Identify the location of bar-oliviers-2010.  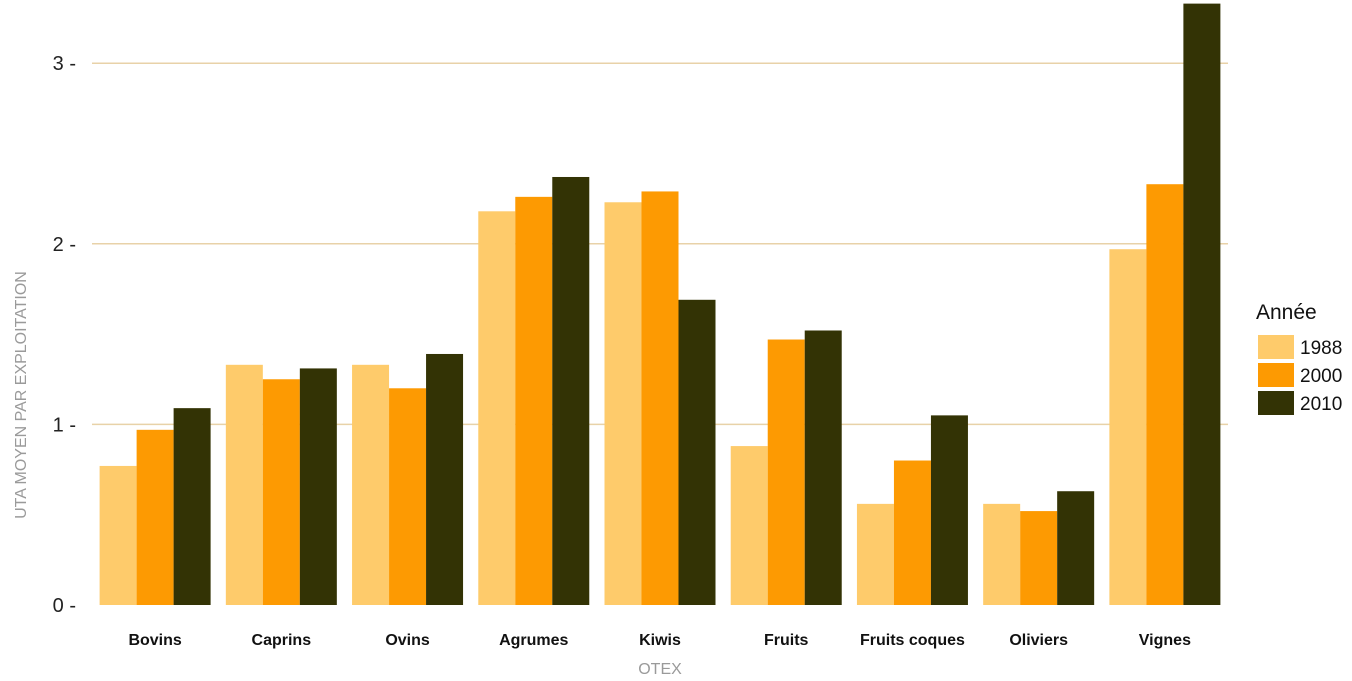
(1076, 548).